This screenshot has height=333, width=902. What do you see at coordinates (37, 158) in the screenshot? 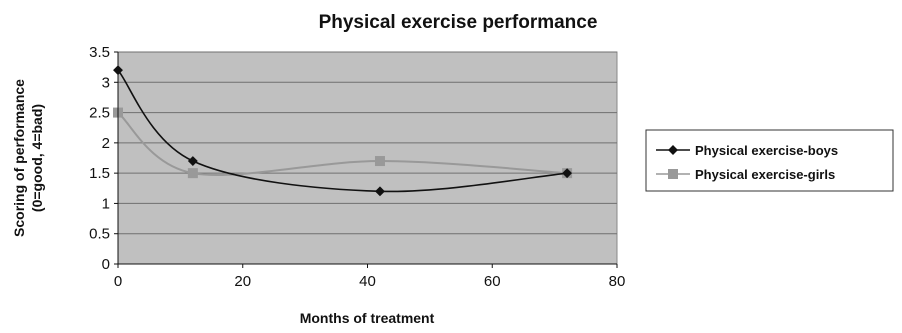
I see `y-axis-title-line-2: (0=good, 4=bad)` at bounding box center [37, 158].